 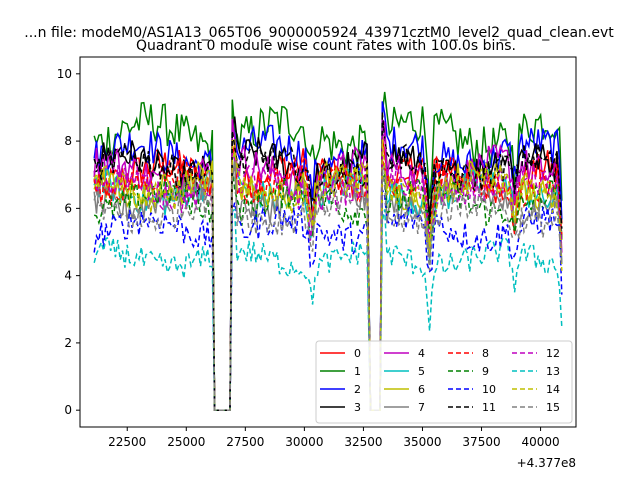 I want to click on legend-label: 8, so click(x=485, y=353).